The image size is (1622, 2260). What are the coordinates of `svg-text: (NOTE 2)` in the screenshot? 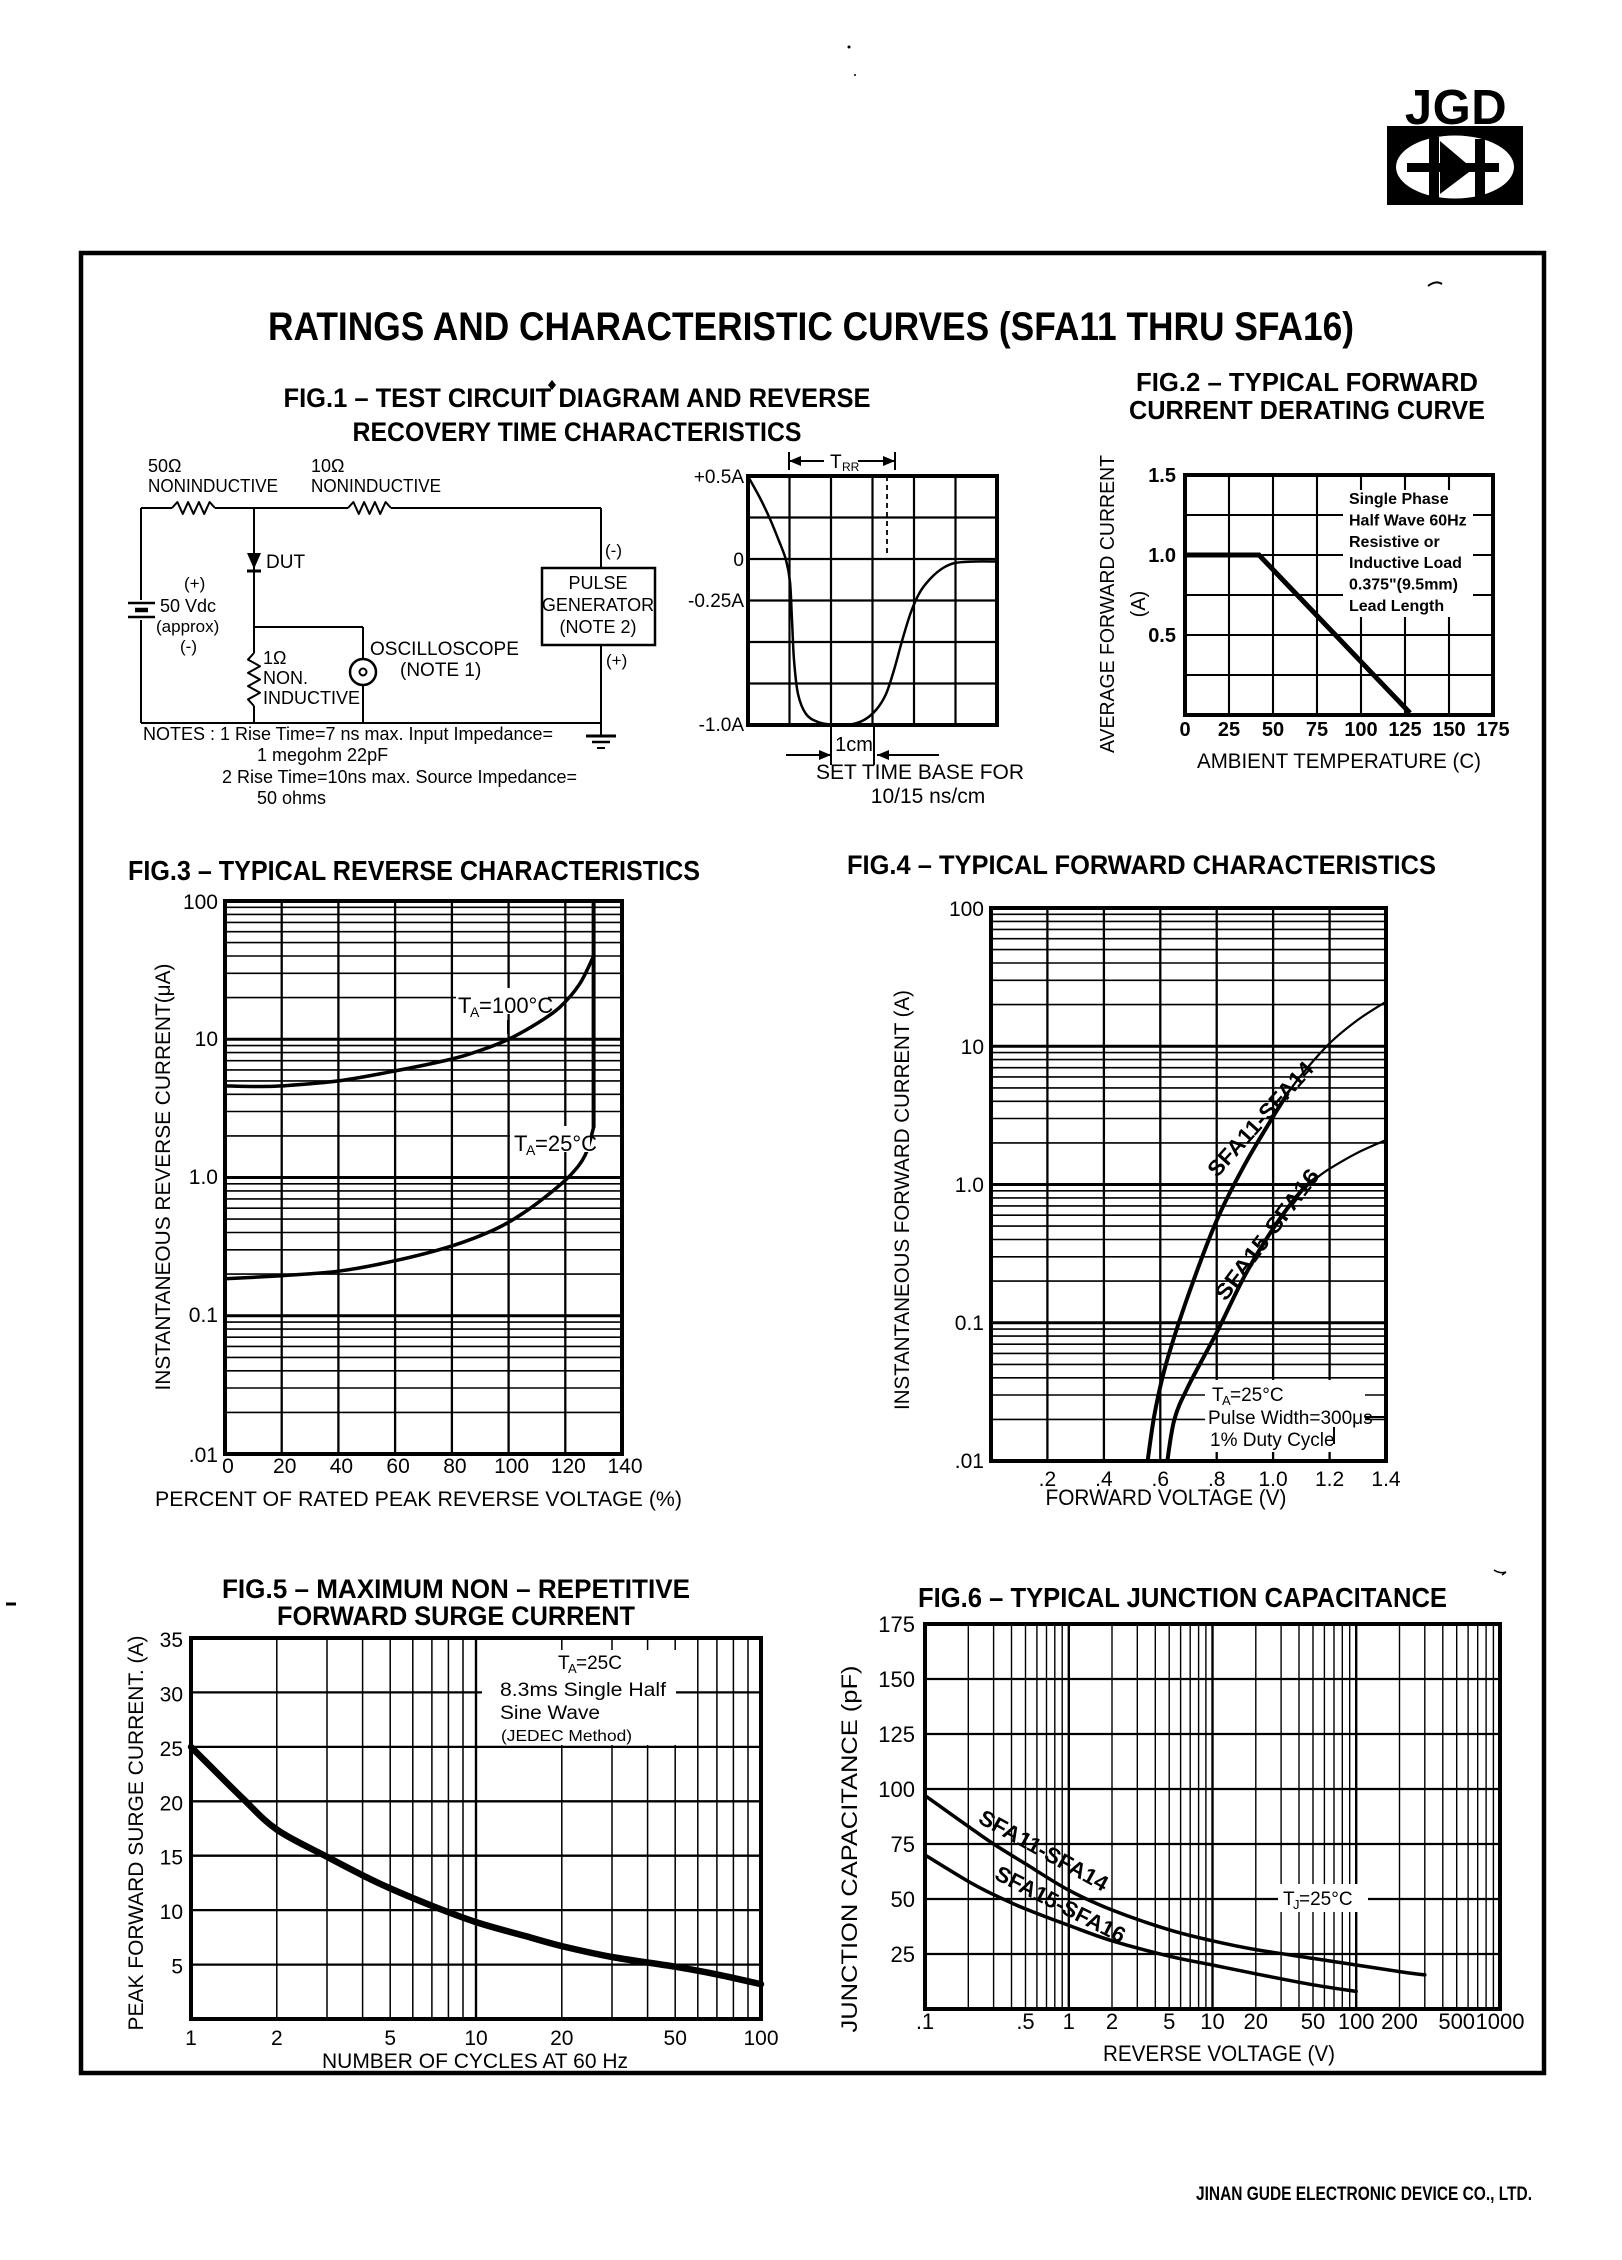 It's located at (597, 627).